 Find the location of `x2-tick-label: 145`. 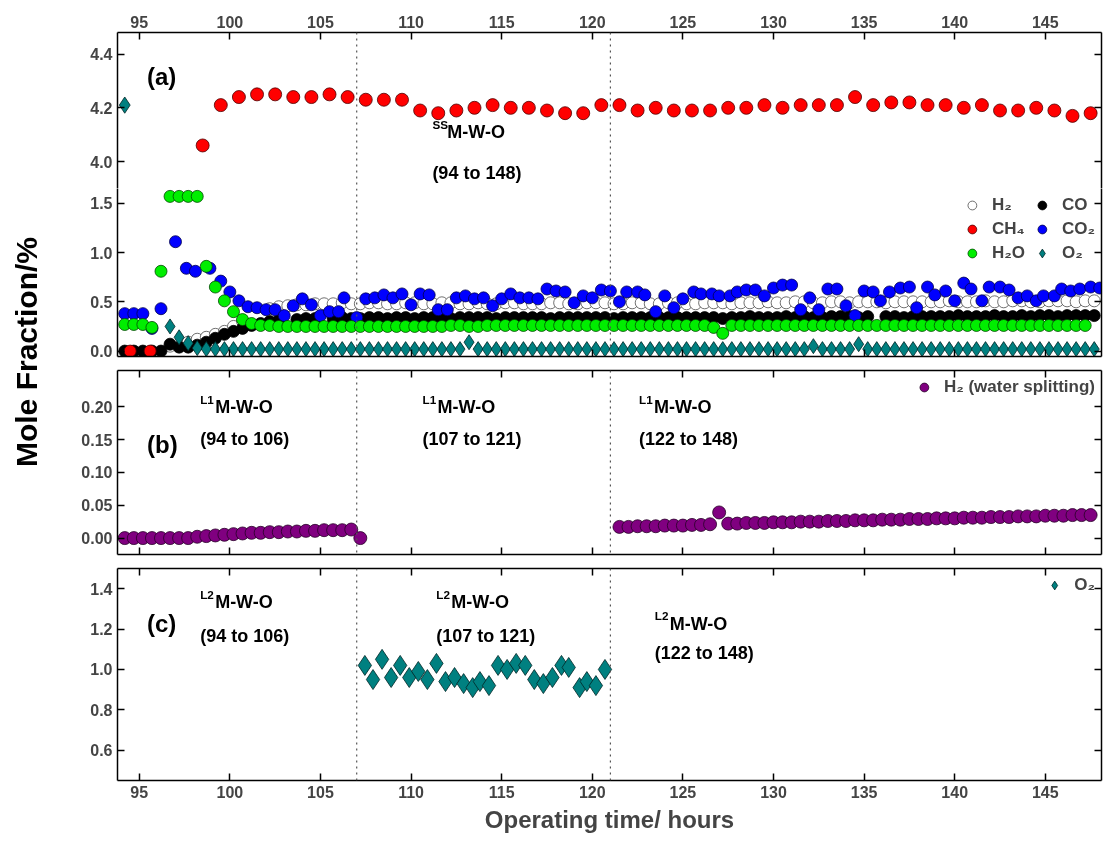

x2-tick-label: 145 is located at coordinates (1045, 22).